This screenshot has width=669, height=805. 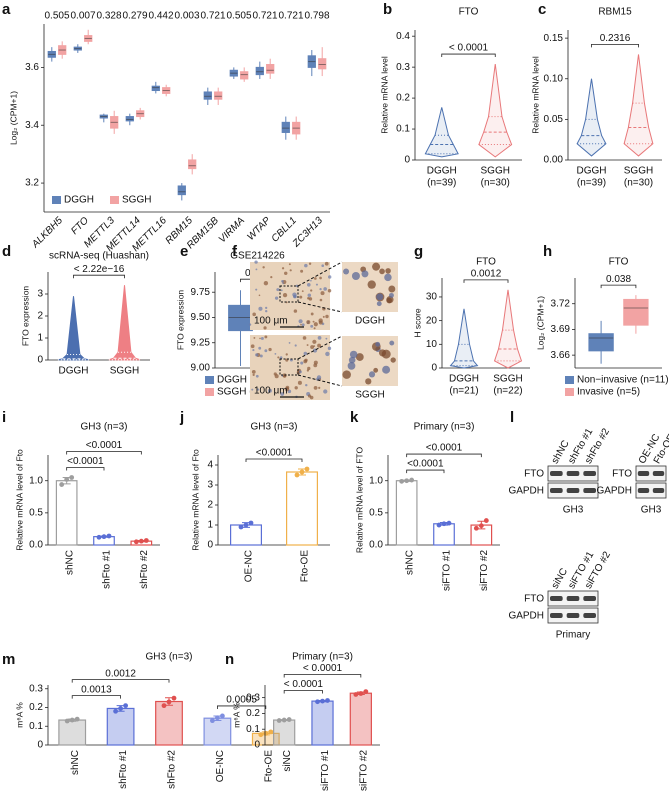 What do you see at coordinates (209, 380) in the screenshot?
I see `legend-swatch` at bounding box center [209, 380].